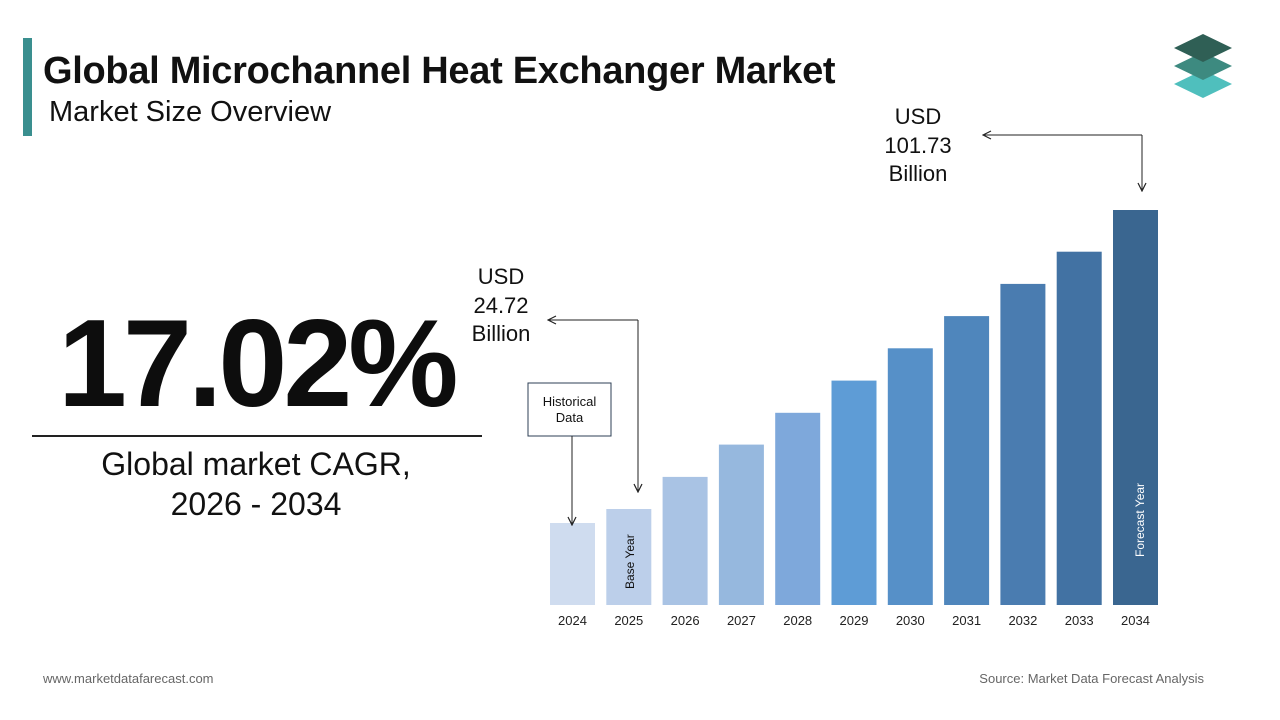  What do you see at coordinates (854, 492) in the screenshot?
I see `bar-2029` at bounding box center [854, 492].